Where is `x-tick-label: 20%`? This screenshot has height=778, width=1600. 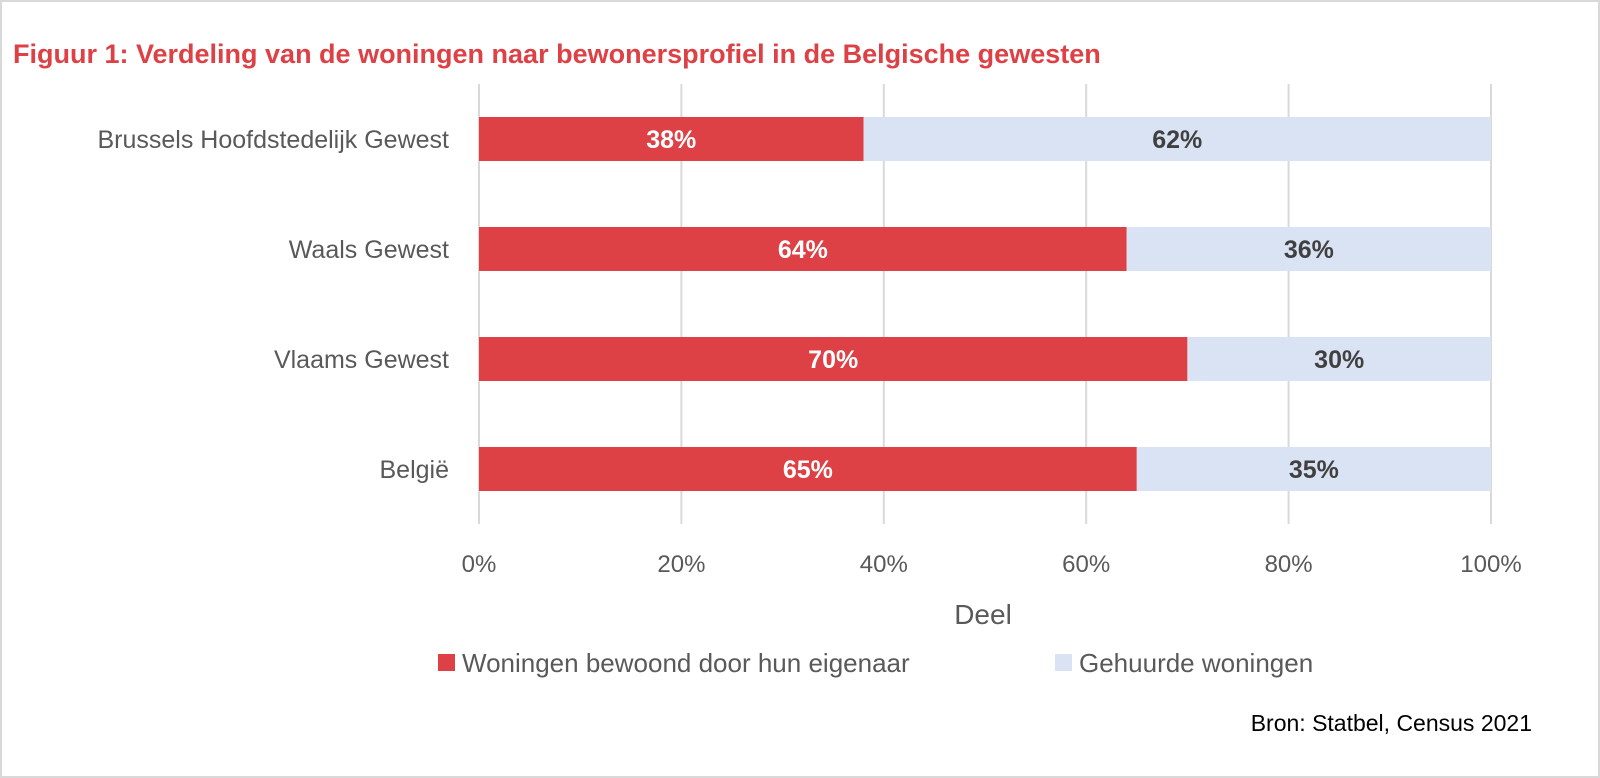
x-tick-label: 20% is located at coordinates (681, 564).